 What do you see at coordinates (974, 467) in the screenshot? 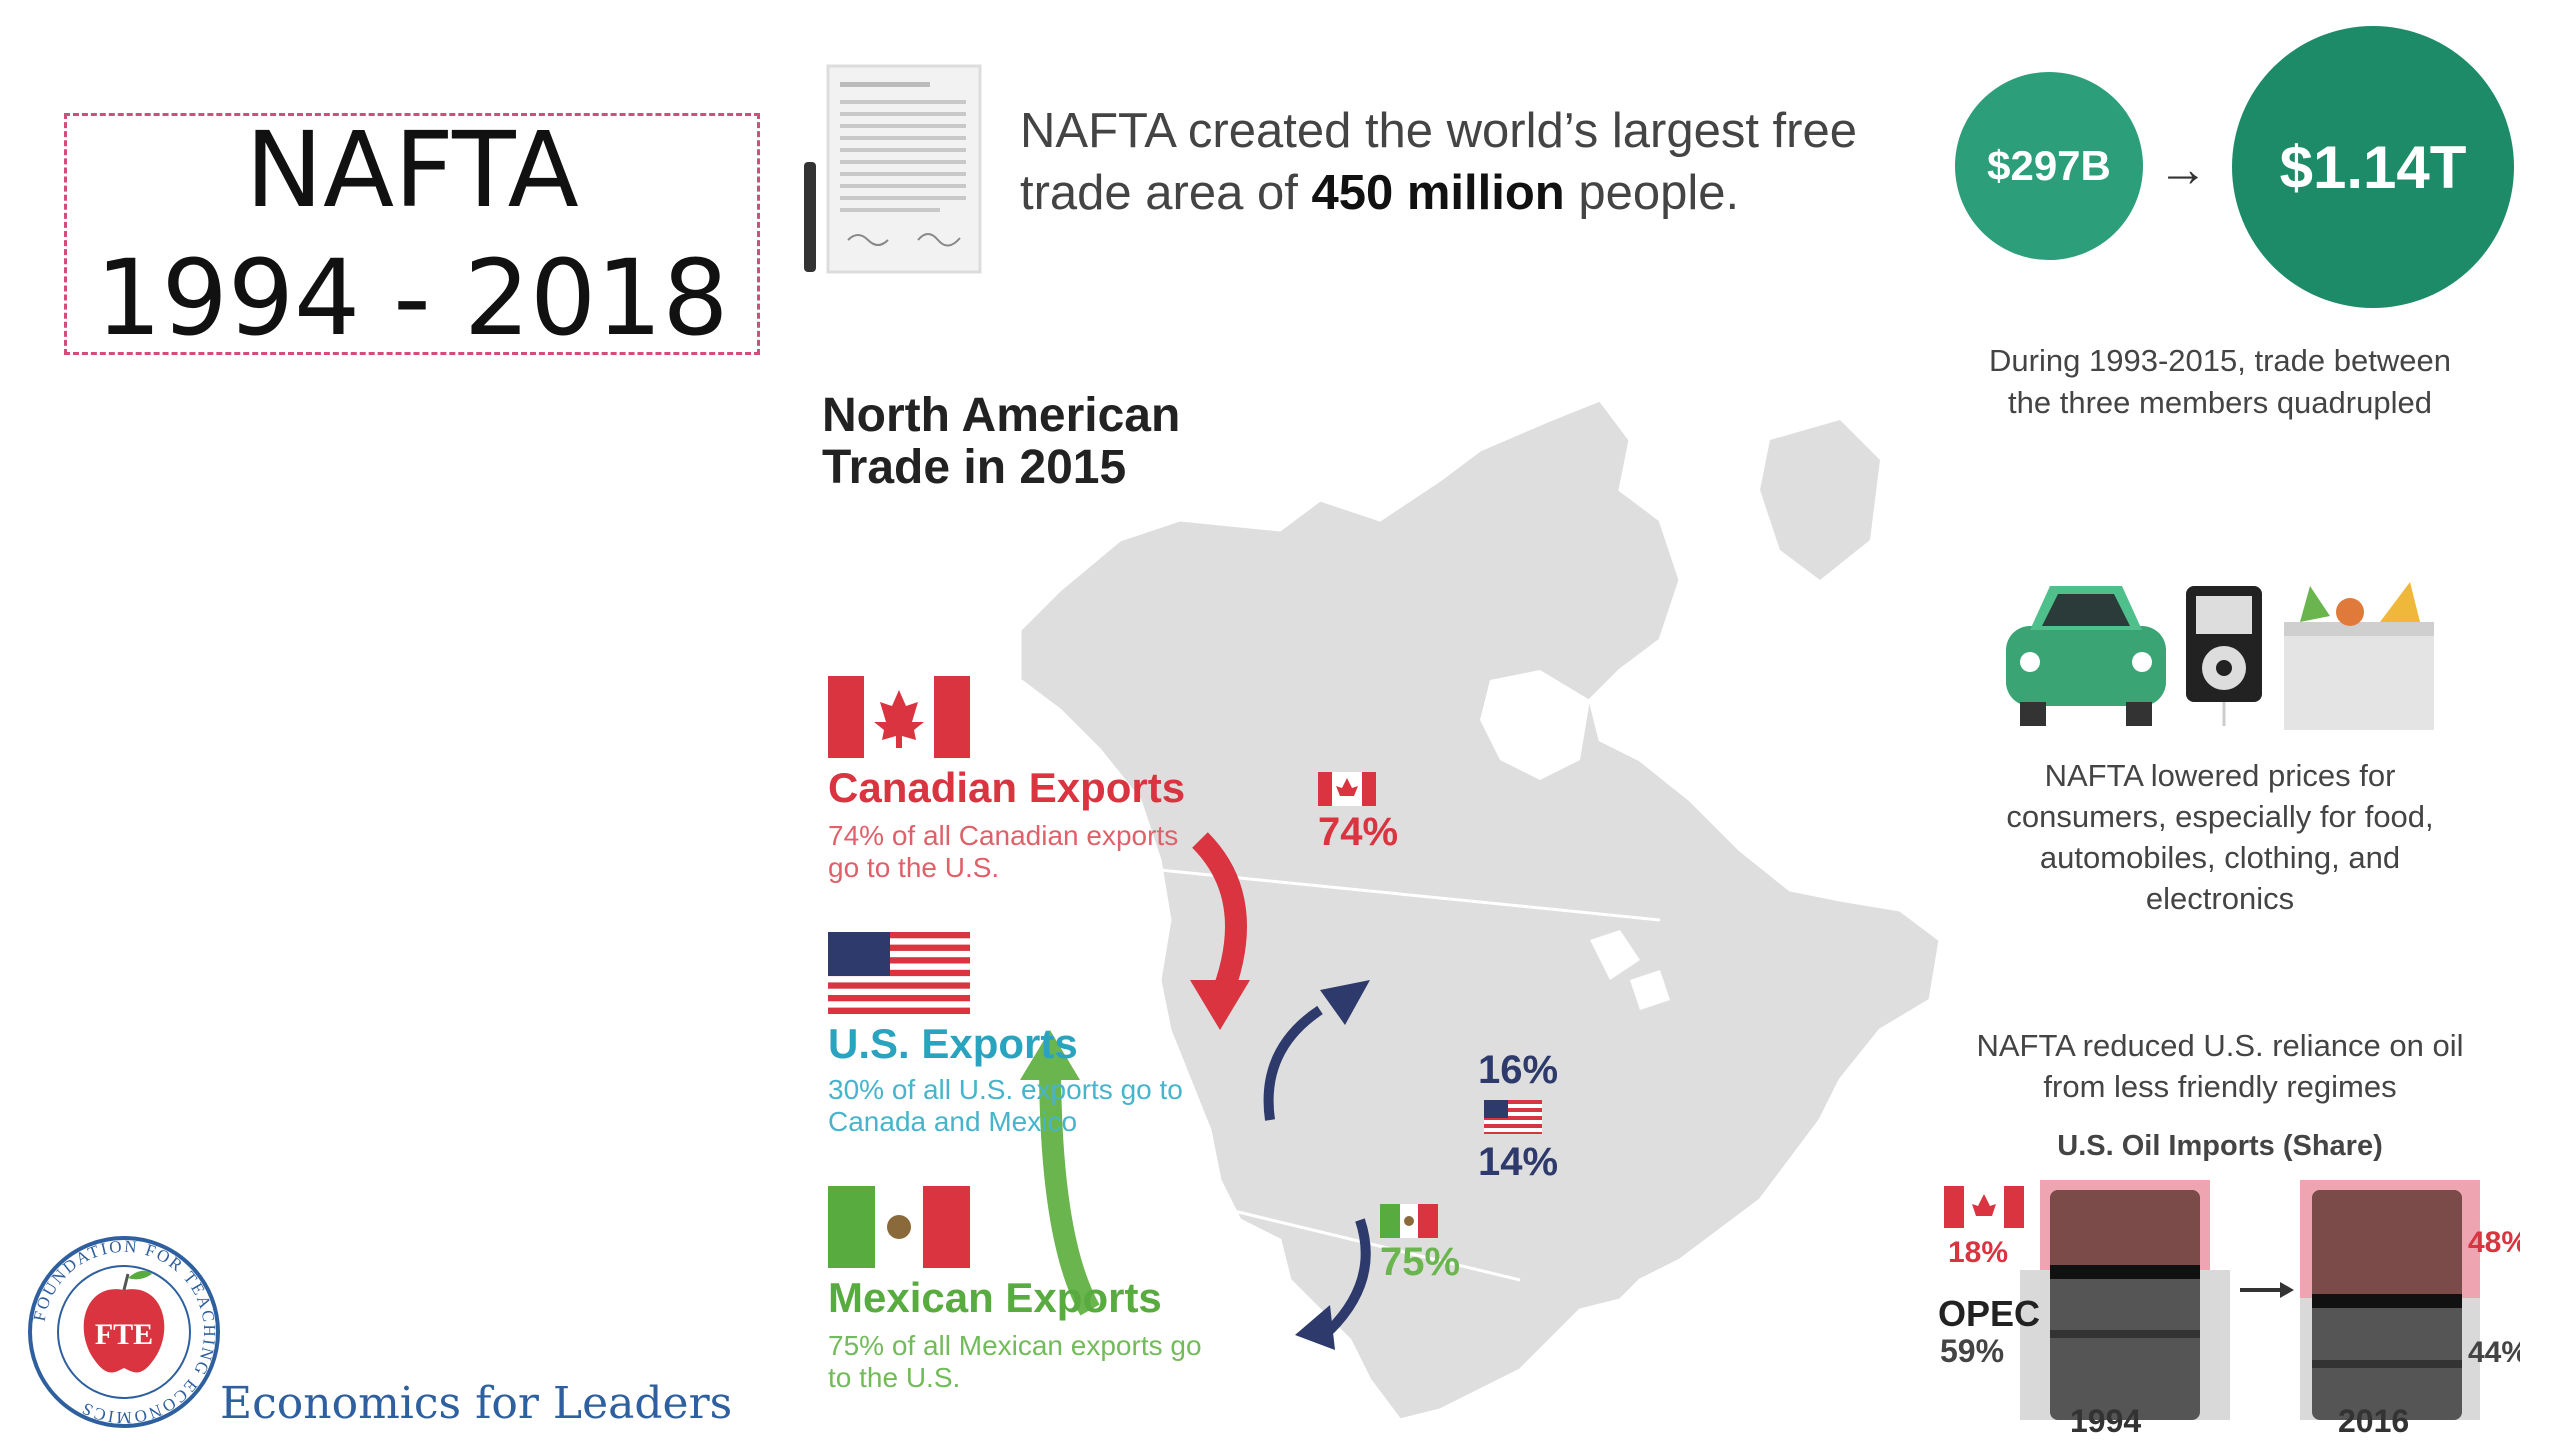
I see `map-title-line2: Trade in 2015` at bounding box center [974, 467].